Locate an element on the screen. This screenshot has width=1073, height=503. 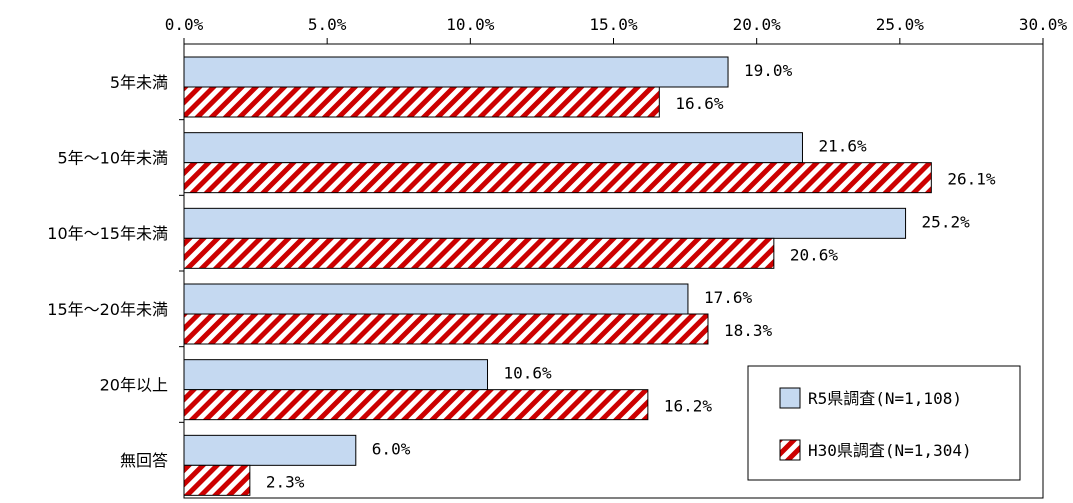
data-label: 16.6% is located at coordinates (699, 103).